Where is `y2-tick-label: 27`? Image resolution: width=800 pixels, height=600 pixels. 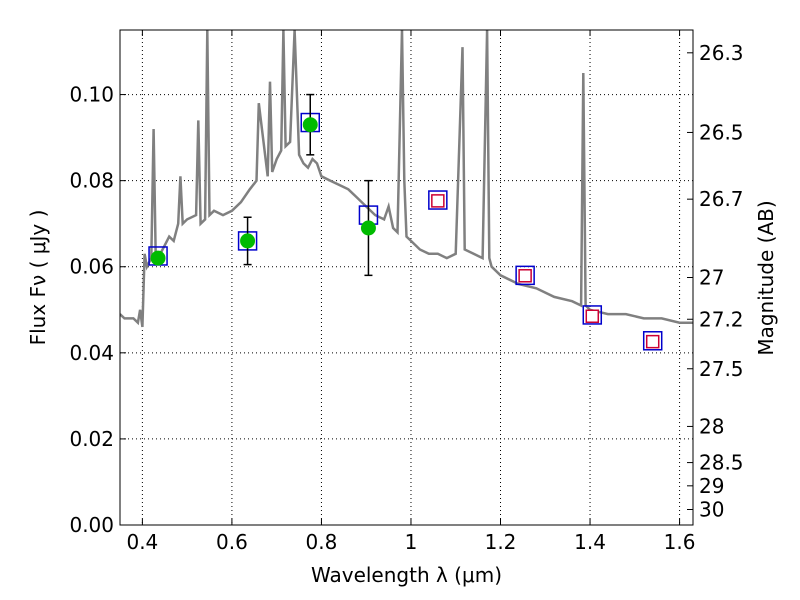
y2-tick-label: 27 is located at coordinates (711, 278).